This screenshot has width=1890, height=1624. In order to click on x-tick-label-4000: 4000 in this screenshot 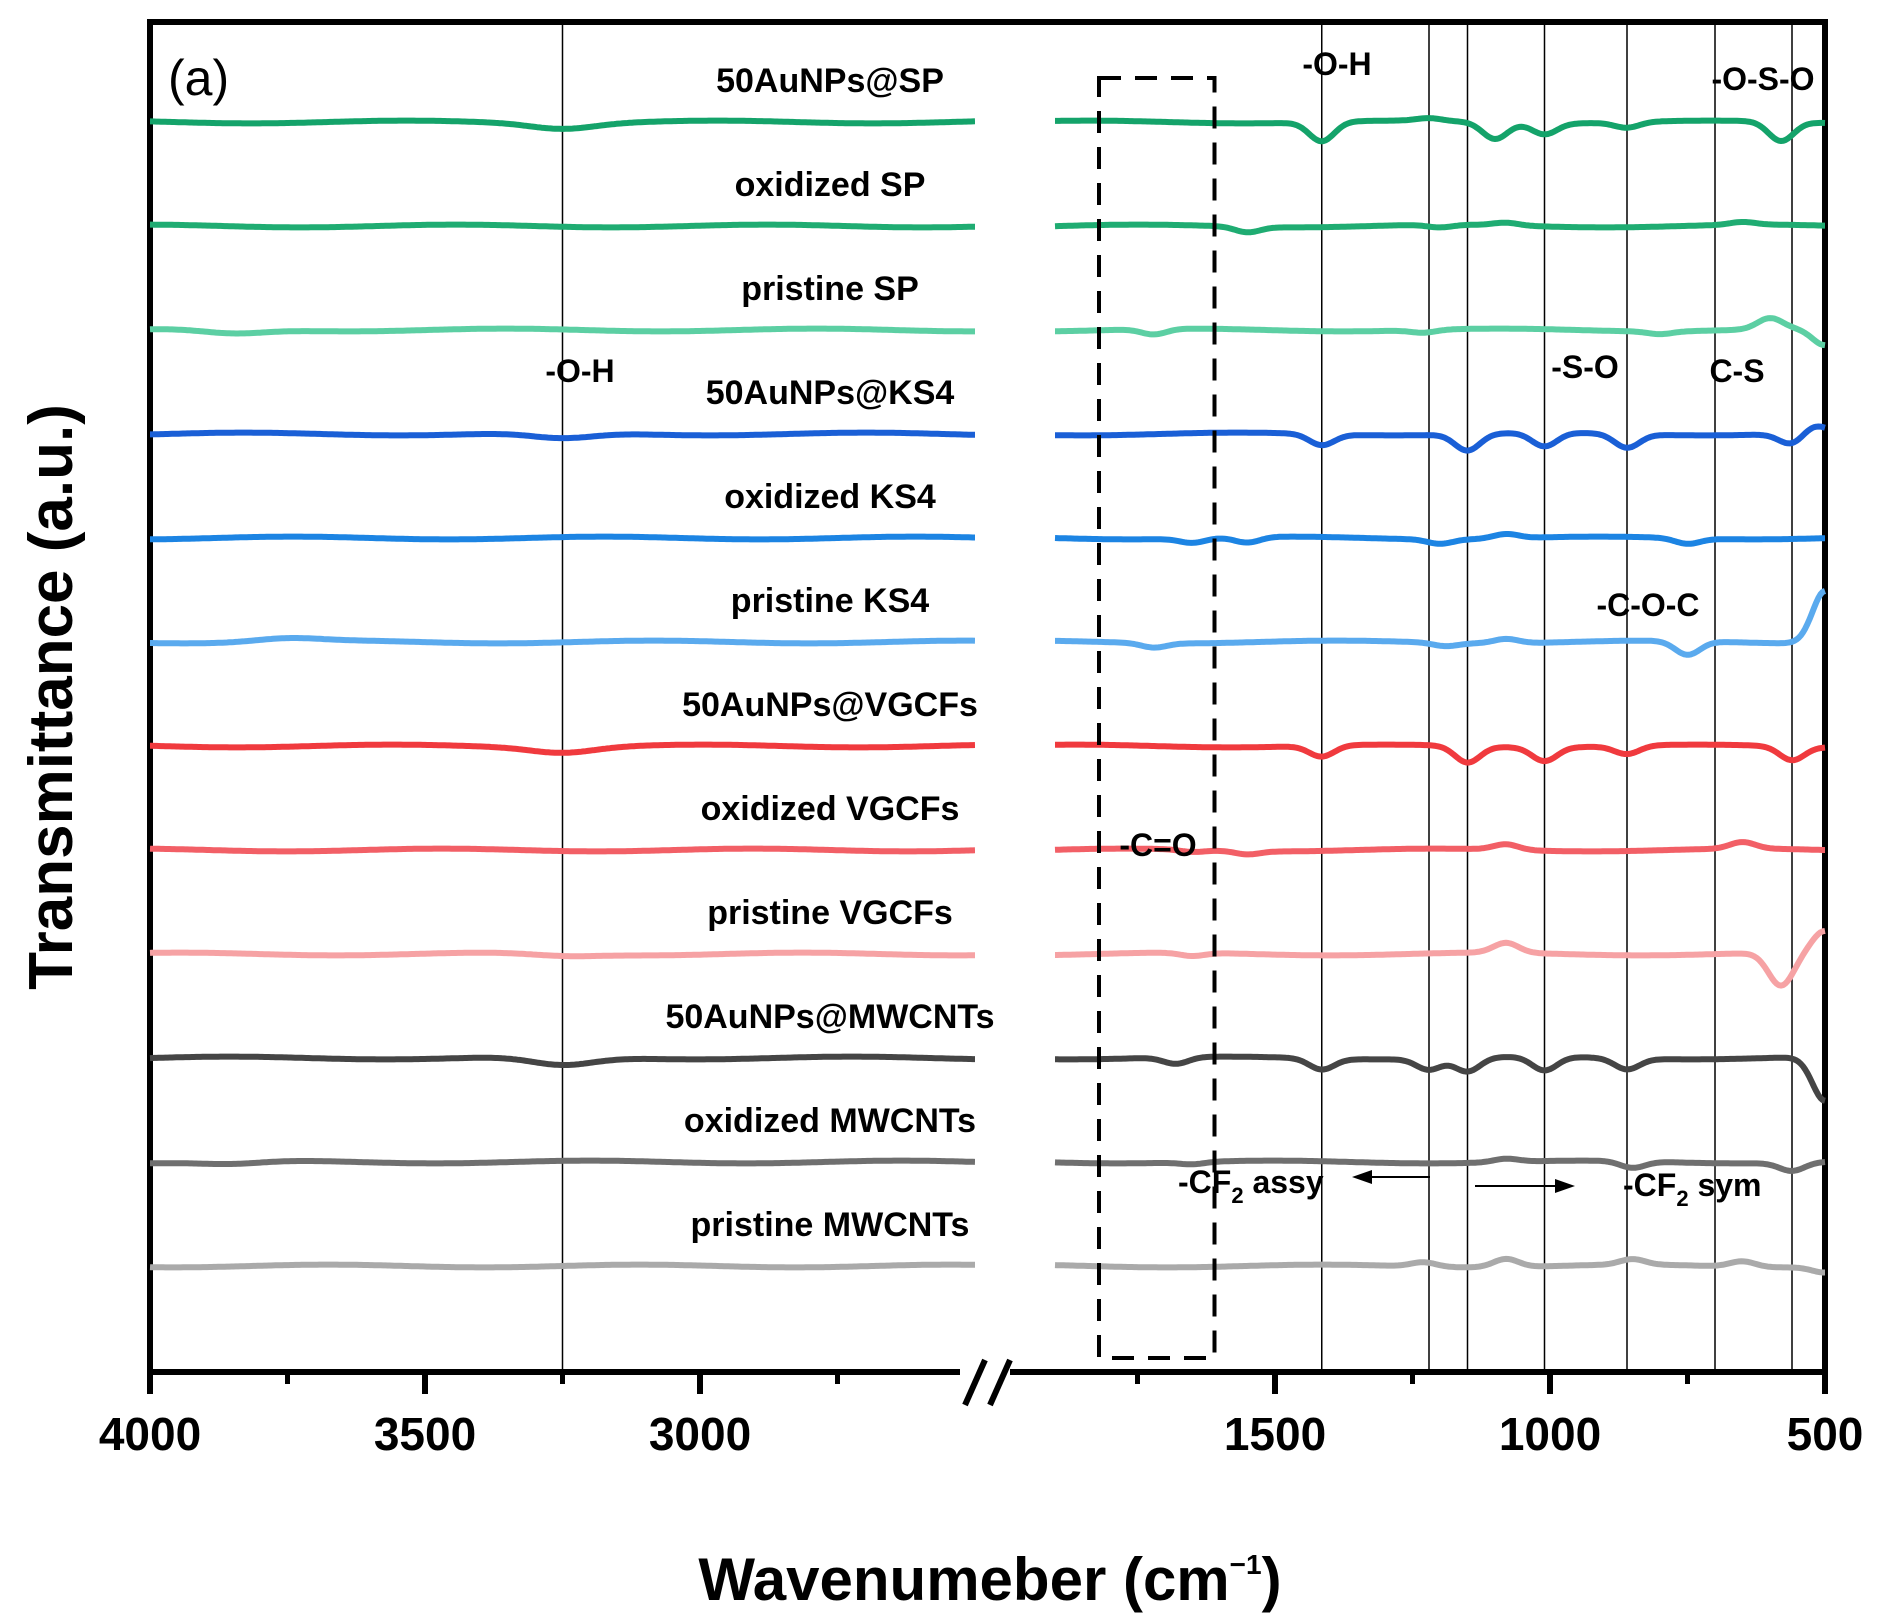, I will do `click(150, 1434)`.